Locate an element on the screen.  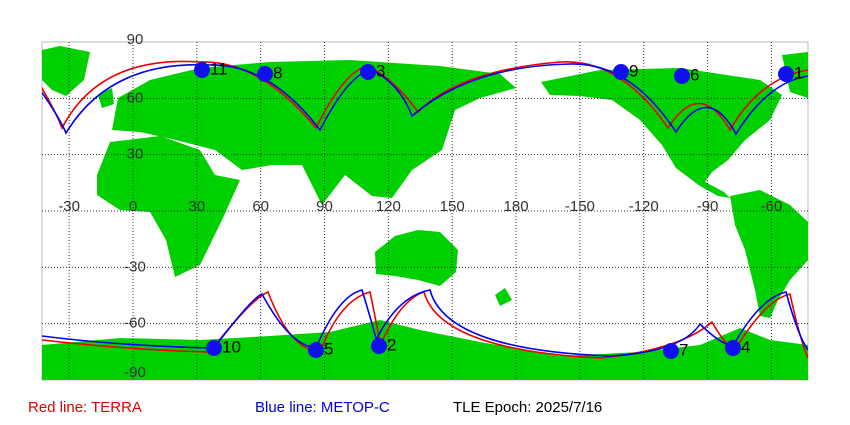
longitude-label: -30 is located at coordinates (69, 206).